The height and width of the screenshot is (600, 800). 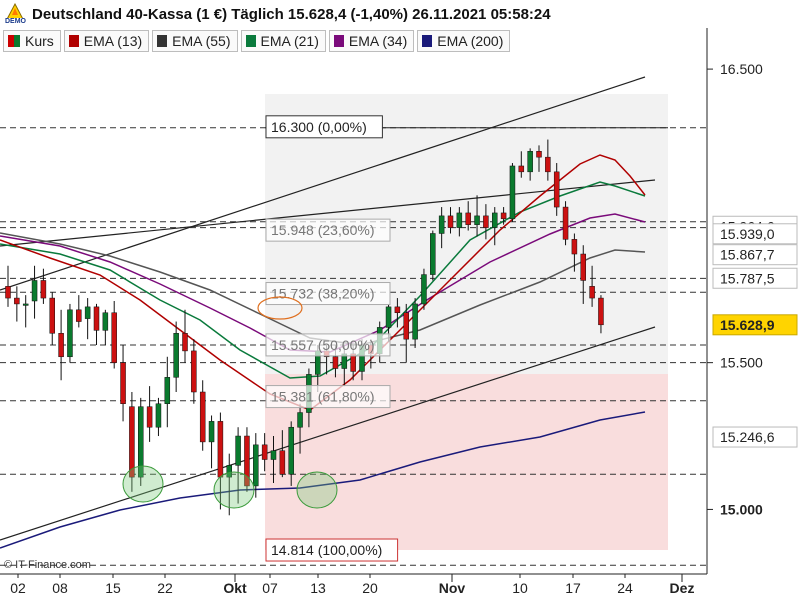 What do you see at coordinates (201, 41) in the screenshot?
I see `legend-label: EMA (55)` at bounding box center [201, 41].